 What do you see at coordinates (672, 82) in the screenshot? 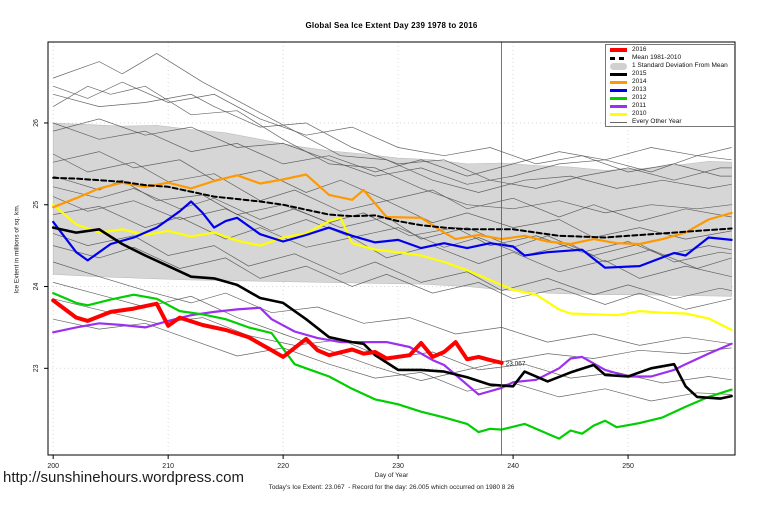
I see `legend-entry: 2014` at bounding box center [672, 82].